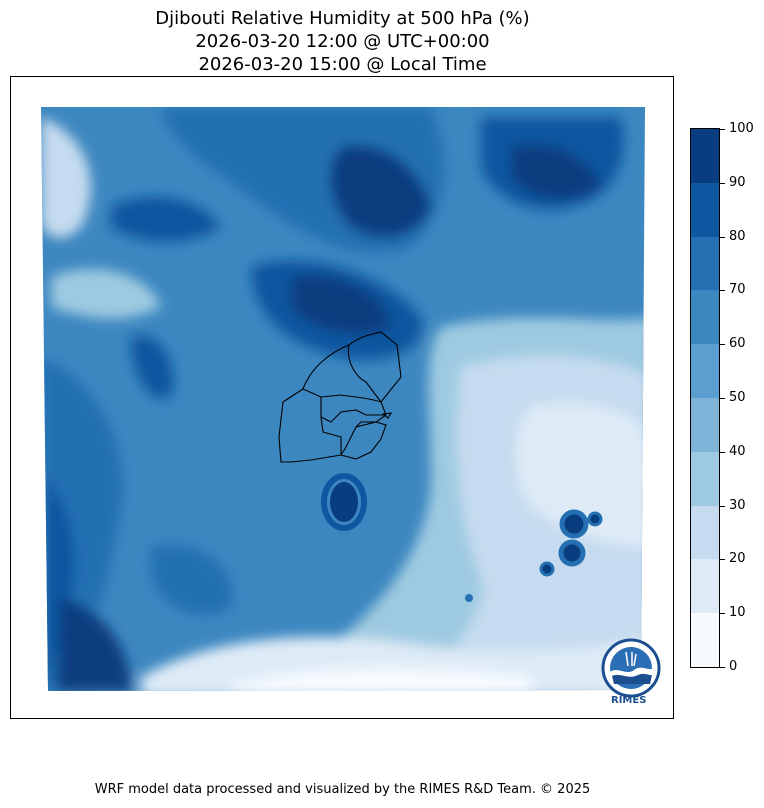 This screenshot has width=764, height=808. What do you see at coordinates (341, 305) in the screenshot?
I see `humid-core-center` at bounding box center [341, 305].